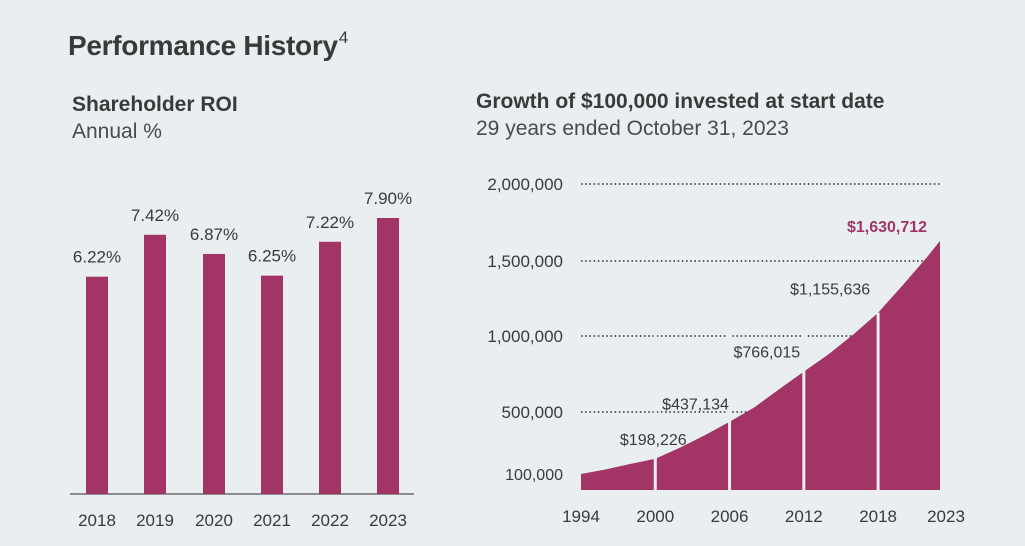 This screenshot has height=546, width=1025. What do you see at coordinates (525, 336) in the screenshot?
I see `y-tick-label: 1,000,000` at bounding box center [525, 336].